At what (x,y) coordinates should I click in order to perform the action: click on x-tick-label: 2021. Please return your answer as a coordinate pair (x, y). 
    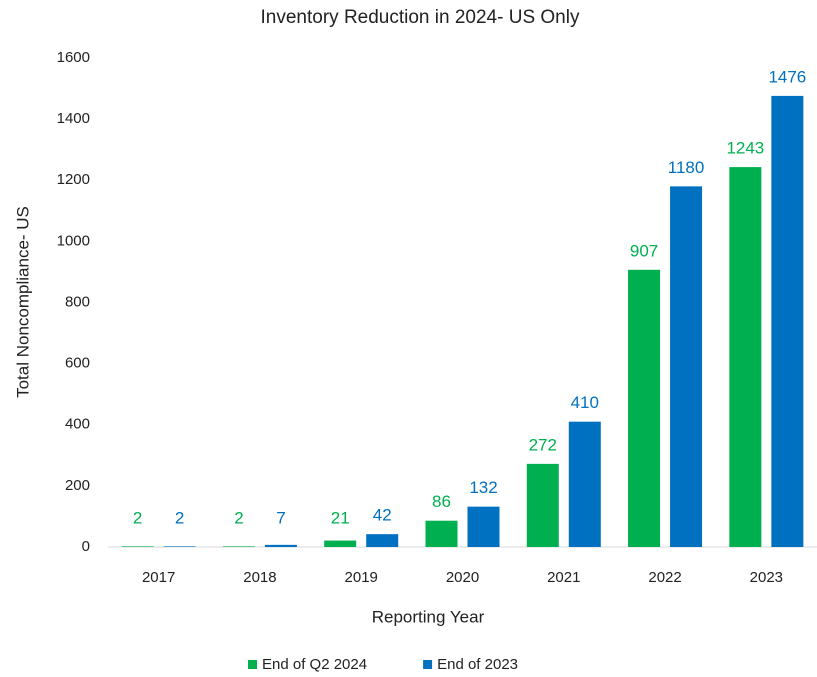
    Looking at the image, I should click on (563, 577).